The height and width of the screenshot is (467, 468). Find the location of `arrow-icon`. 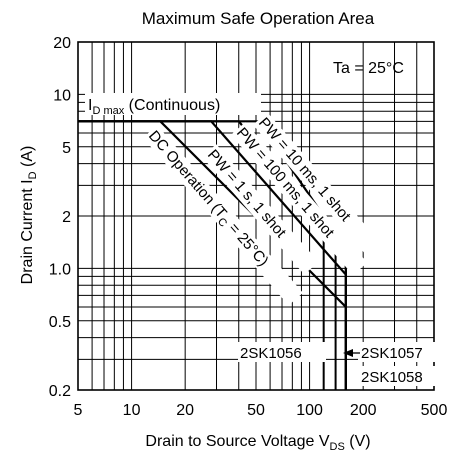

arrow-icon is located at coordinates (348, 353).